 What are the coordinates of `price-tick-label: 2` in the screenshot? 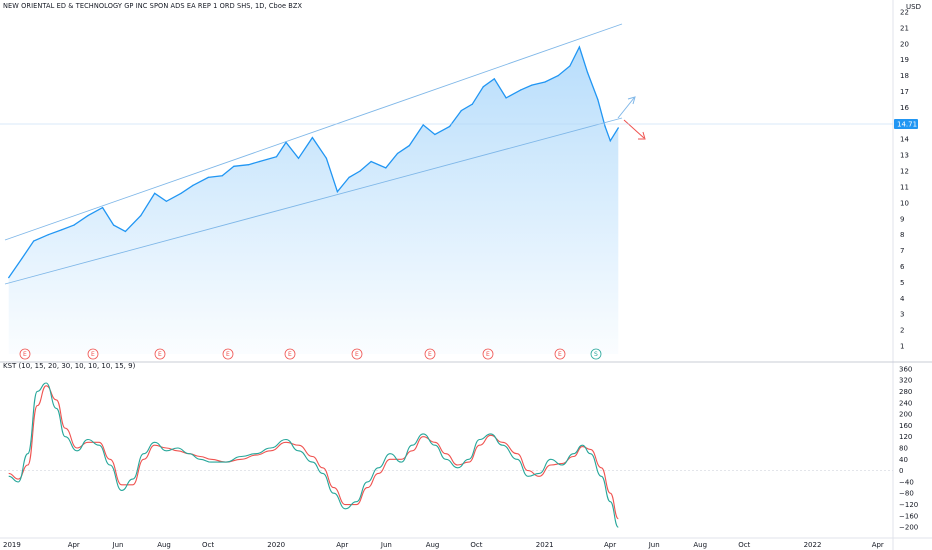 It's located at (902, 331).